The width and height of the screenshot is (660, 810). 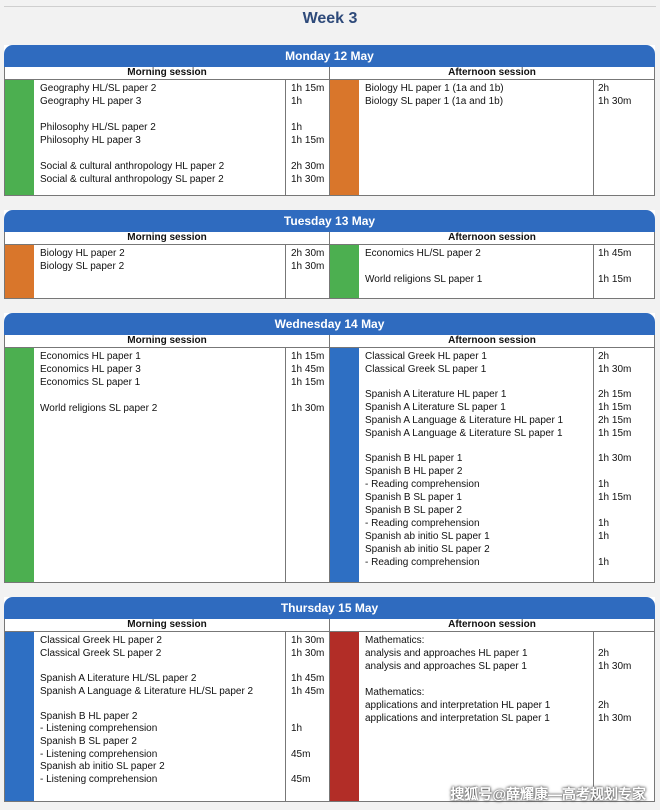 I want to click on day-header: Thursday 15 May, so click(x=329, y=608).